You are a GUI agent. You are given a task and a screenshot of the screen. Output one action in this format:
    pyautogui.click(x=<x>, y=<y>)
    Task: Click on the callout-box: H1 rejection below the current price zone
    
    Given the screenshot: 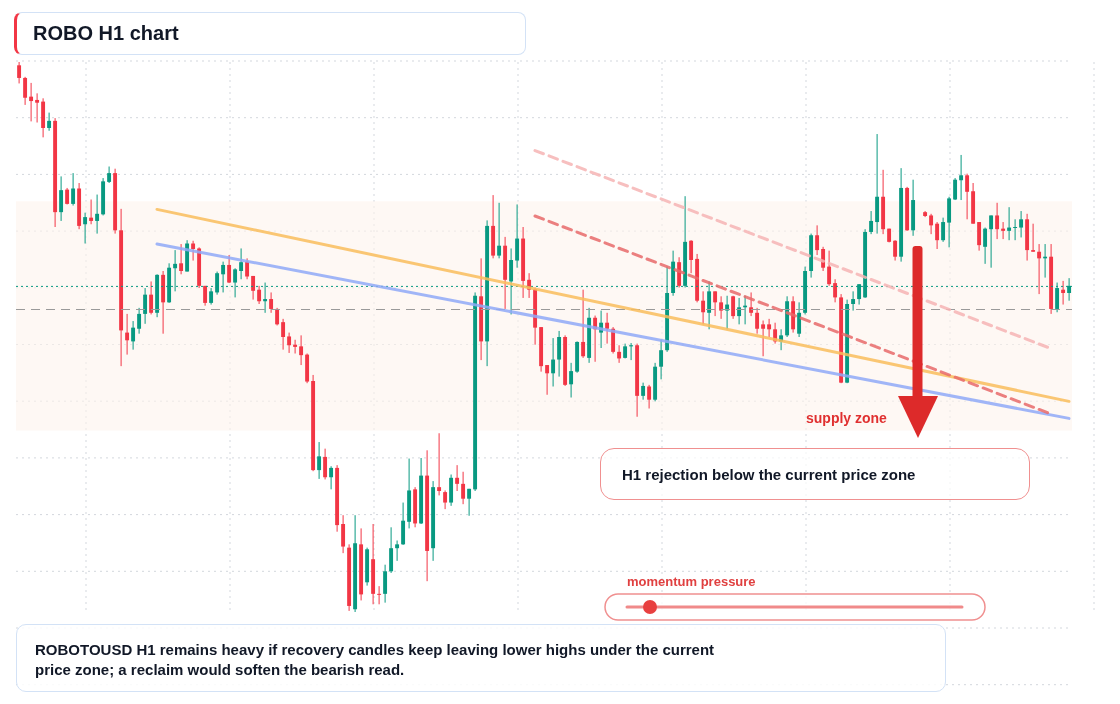 What is the action you would take?
    pyautogui.click(x=815, y=474)
    